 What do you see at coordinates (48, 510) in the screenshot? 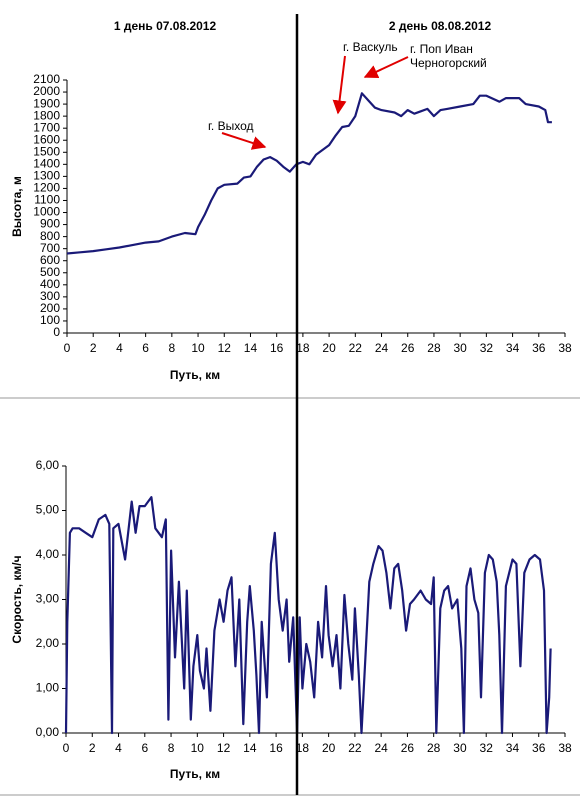
I see `y-tick-label: 5,00` at bounding box center [48, 510].